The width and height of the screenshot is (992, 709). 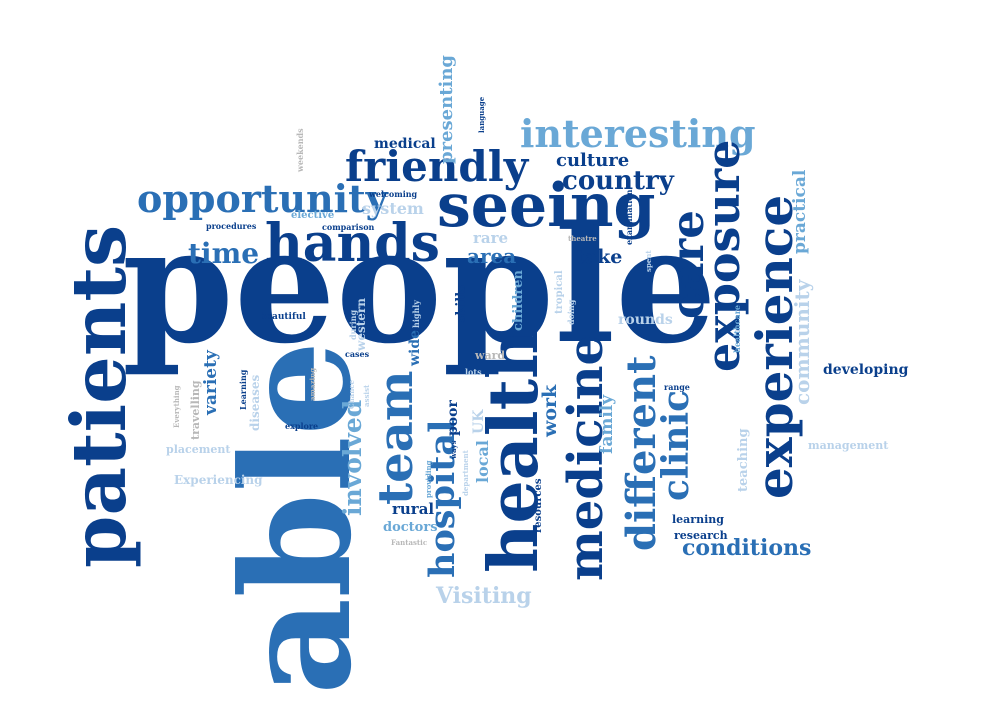 I want to click on word-cases: cases, so click(x=357, y=354).